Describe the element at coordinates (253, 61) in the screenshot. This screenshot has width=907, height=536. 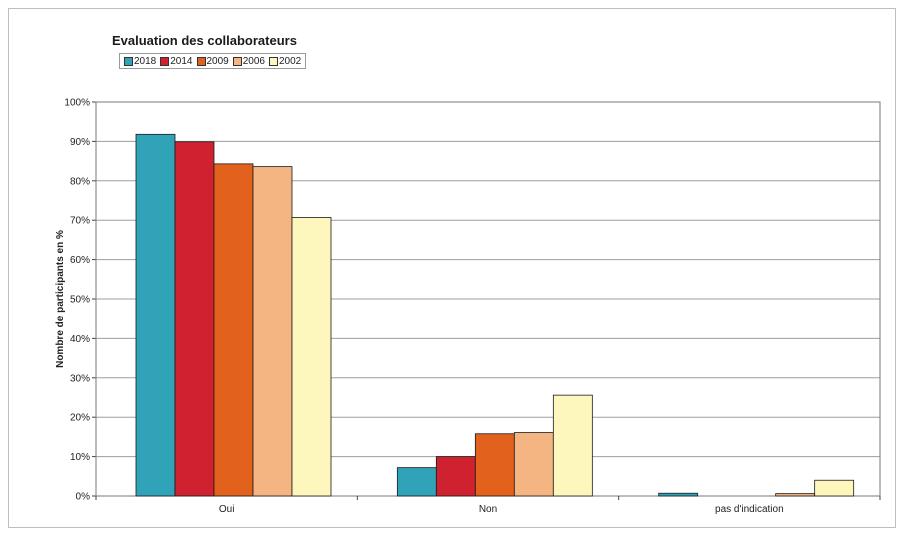
I see `legend-label: 2006` at that location.